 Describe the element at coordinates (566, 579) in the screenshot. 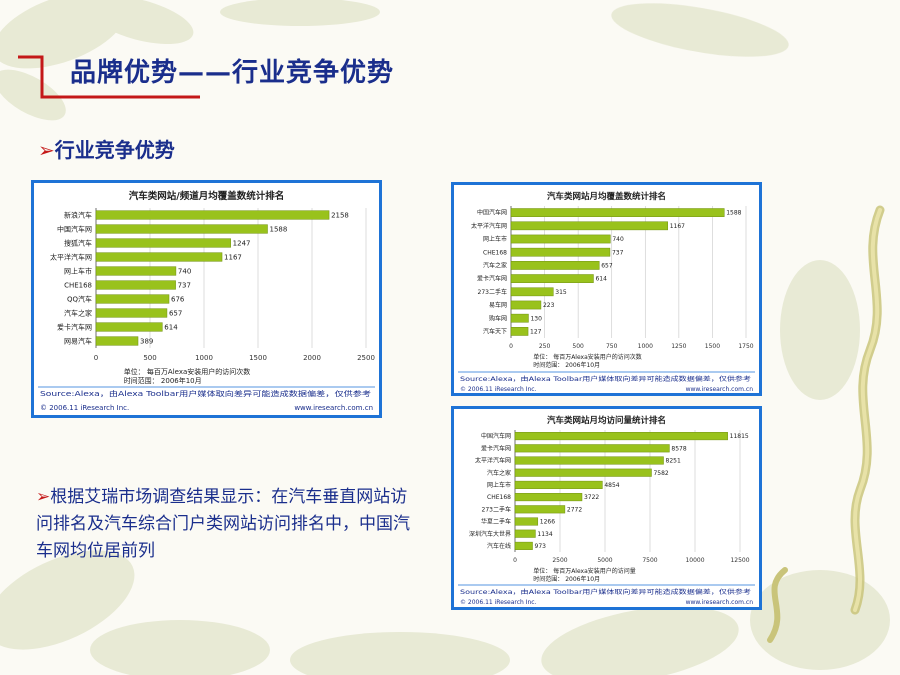

I see `time-note: 时间范围： 2006年10月` at that location.